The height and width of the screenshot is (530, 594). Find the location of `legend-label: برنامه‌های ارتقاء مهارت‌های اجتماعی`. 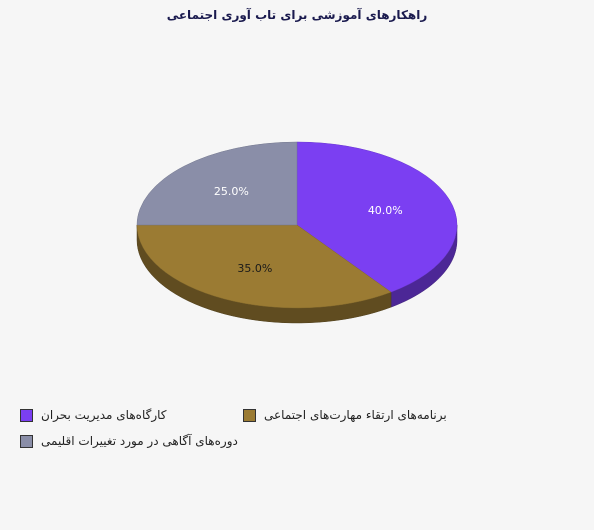

legend-label: برنامه‌های ارتقاء مهارت‌های اجتماعی is located at coordinates (355, 415).